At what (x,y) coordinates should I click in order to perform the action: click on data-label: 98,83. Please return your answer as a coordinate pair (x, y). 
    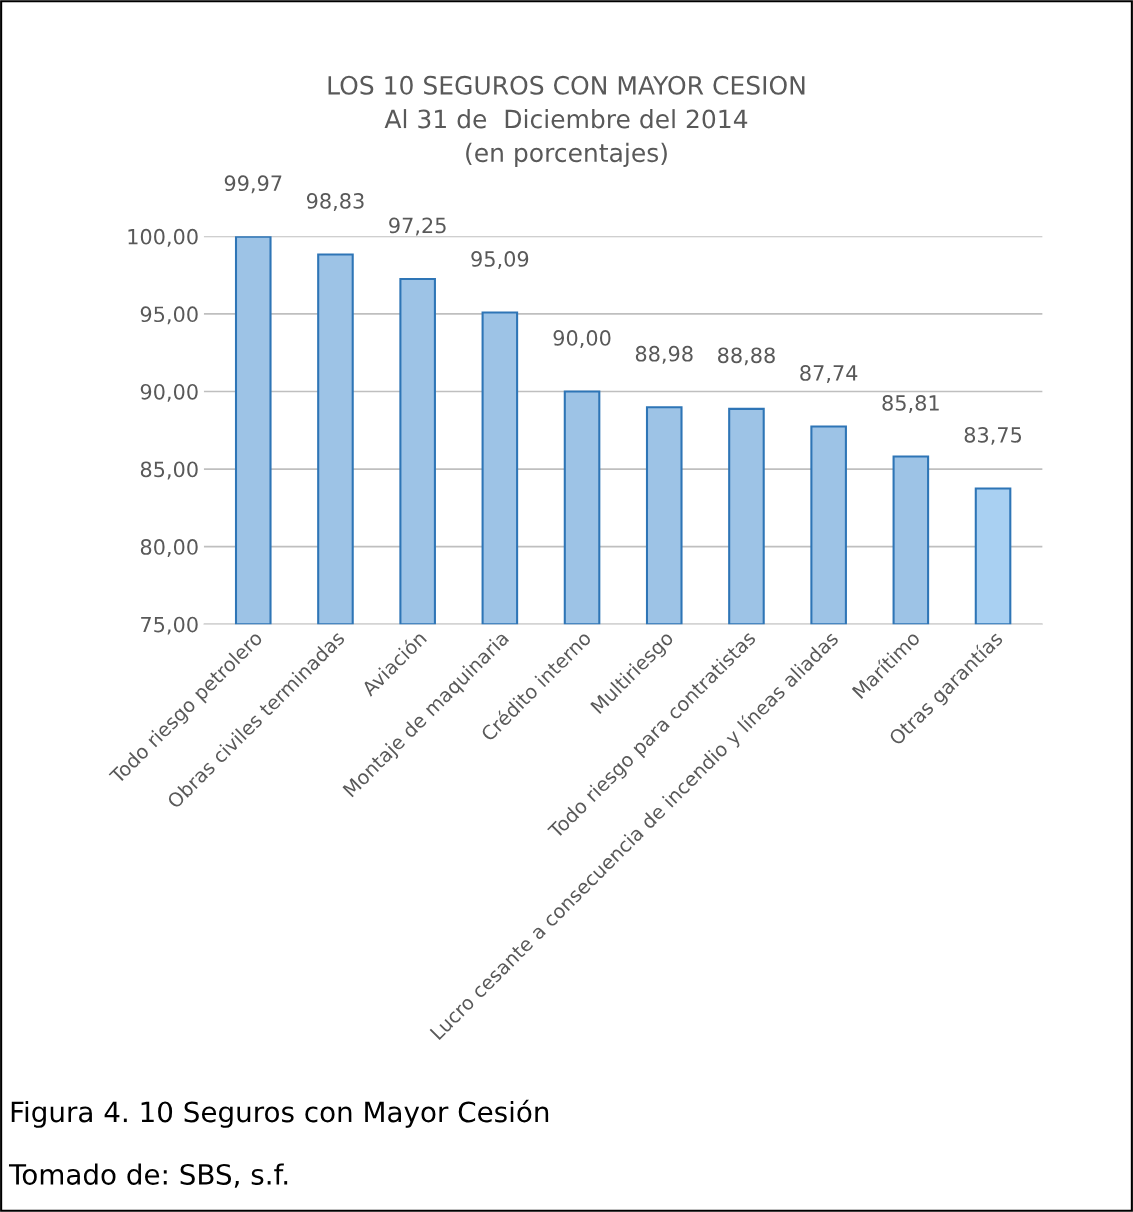
    Looking at the image, I should click on (335, 202).